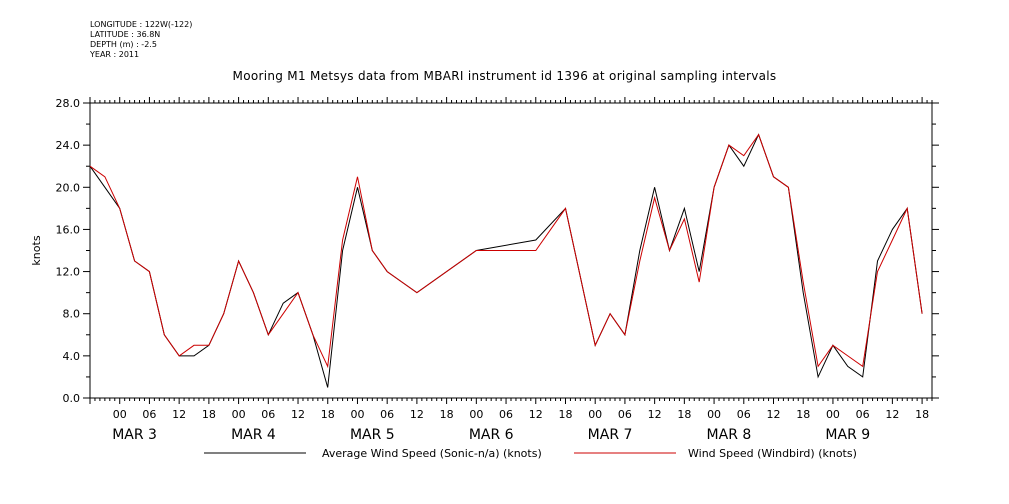 Image resolution: width=1009 pixels, height=504 pixels. I want to click on x-day-label: MAR 7, so click(610, 435).